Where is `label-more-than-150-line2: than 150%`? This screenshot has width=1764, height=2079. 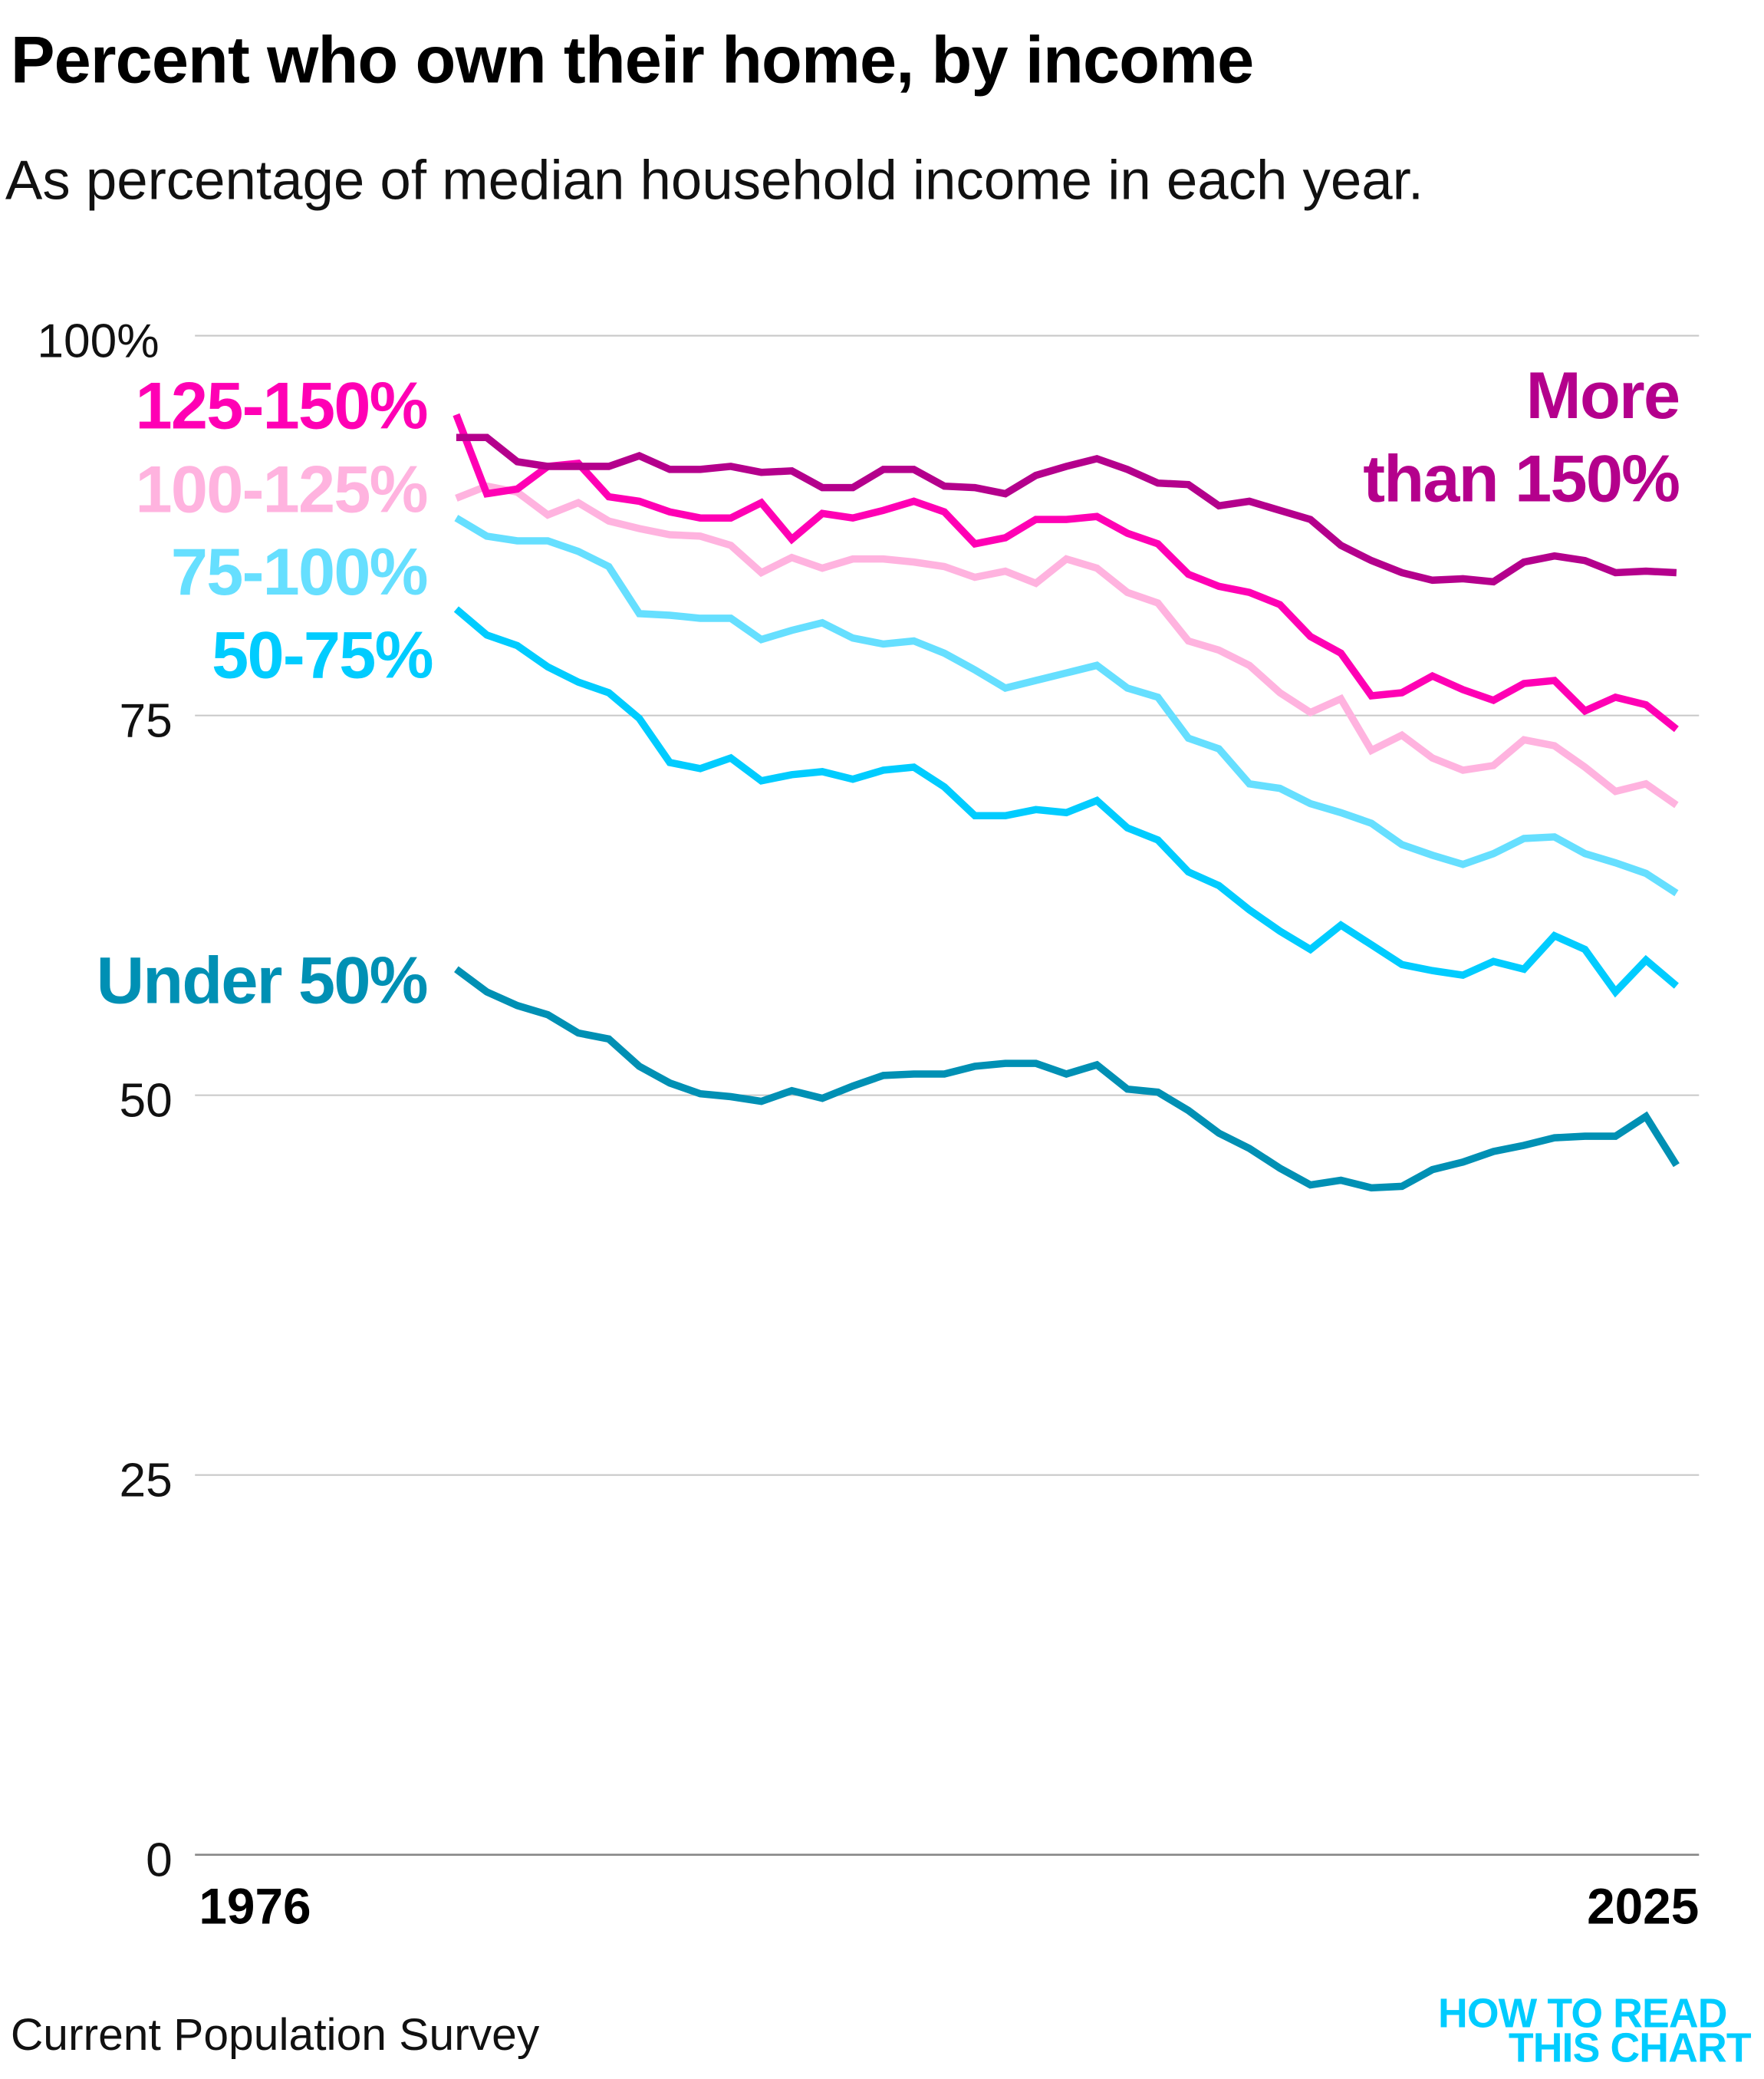 label-more-than-150-line2: than 150% is located at coordinates (1521, 479).